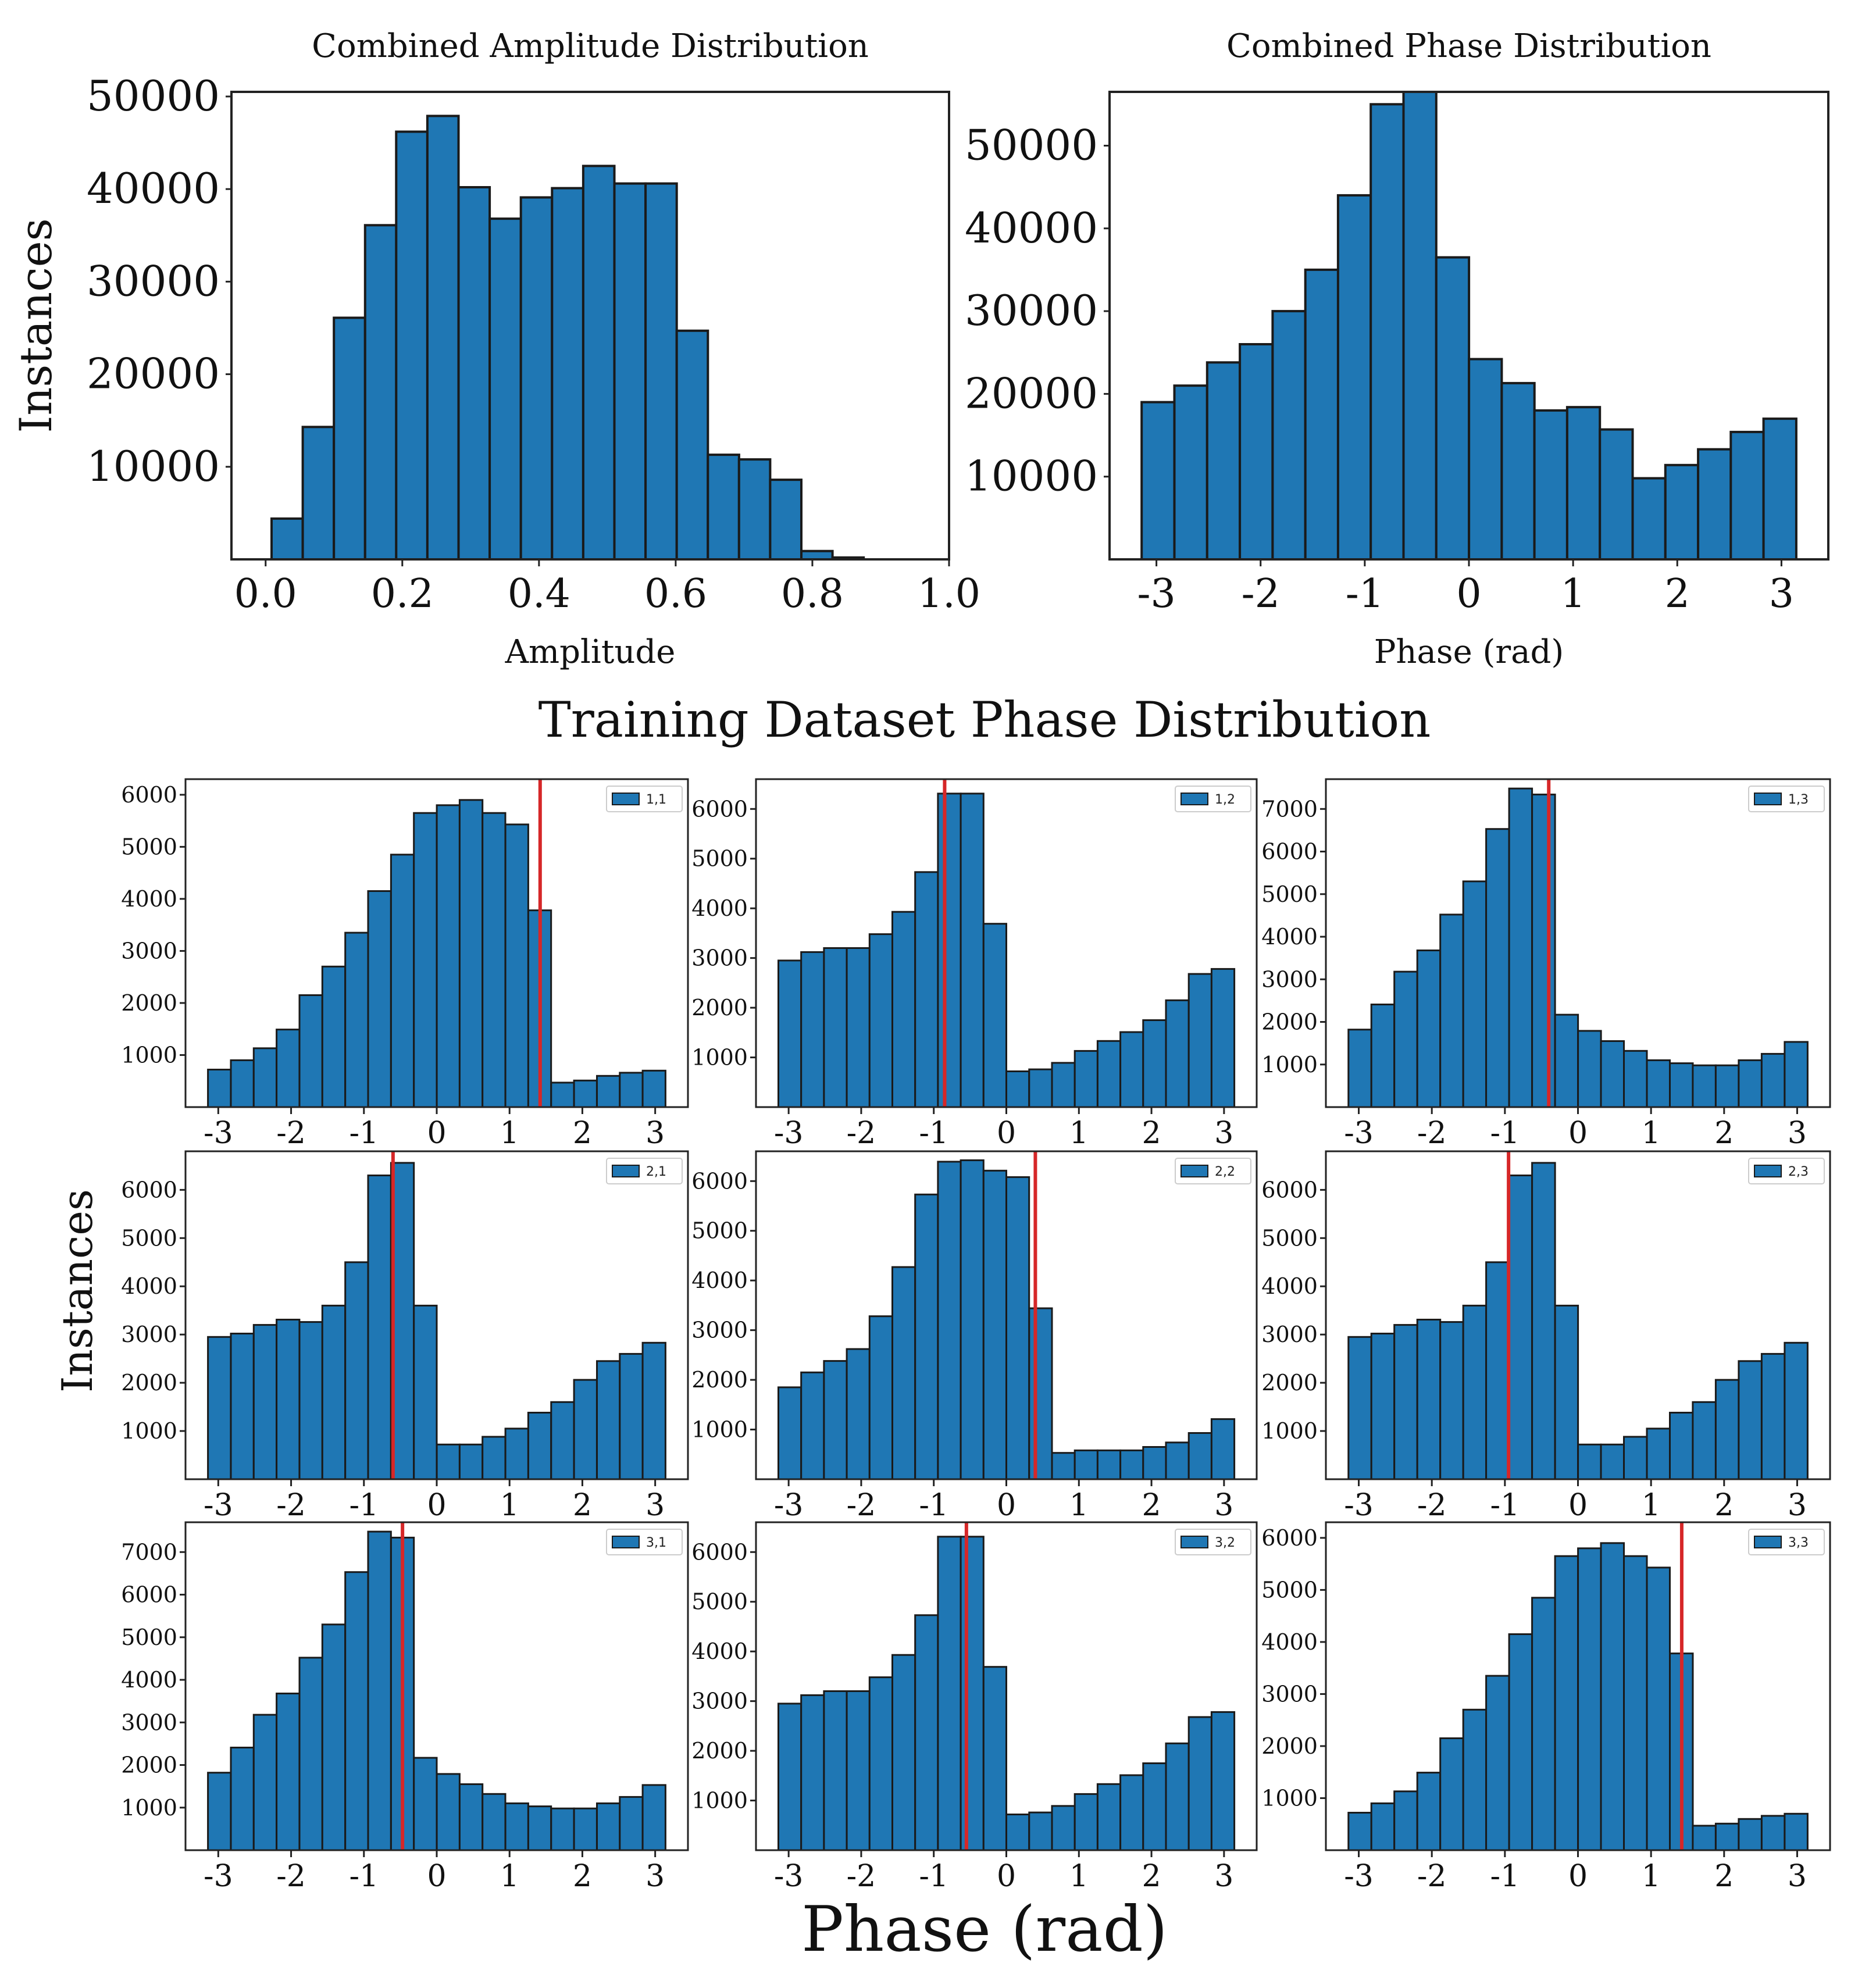 The width and height of the screenshot is (1876, 1988). I want to click on y-tick-label: 1000, so click(149, 1431).